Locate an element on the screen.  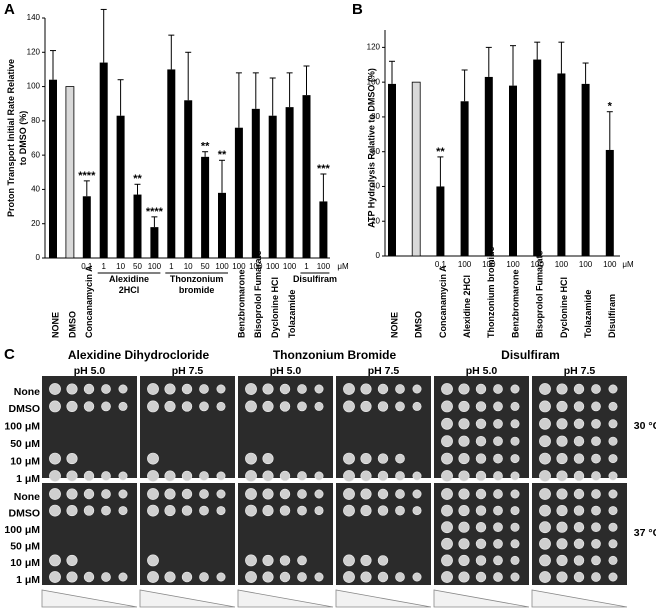
temperature-label: 37 °C is located at coordinates (645, 533).